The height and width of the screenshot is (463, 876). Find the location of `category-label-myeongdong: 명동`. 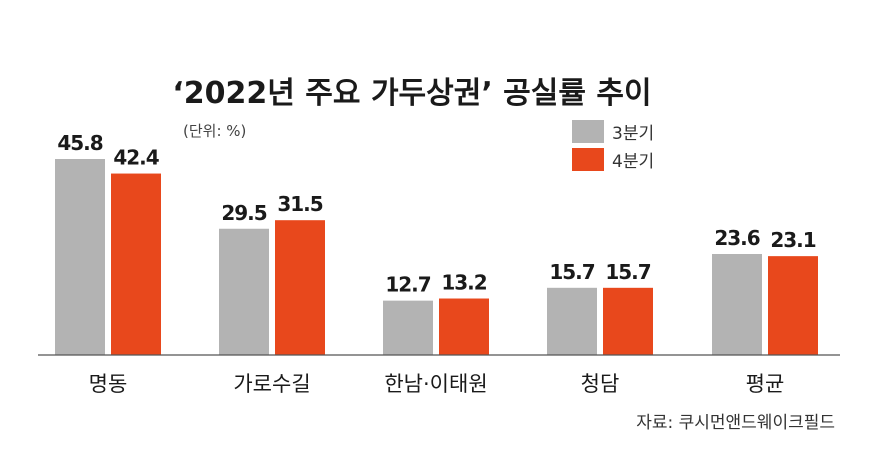

category-label-myeongdong: 명동 is located at coordinates (108, 384).